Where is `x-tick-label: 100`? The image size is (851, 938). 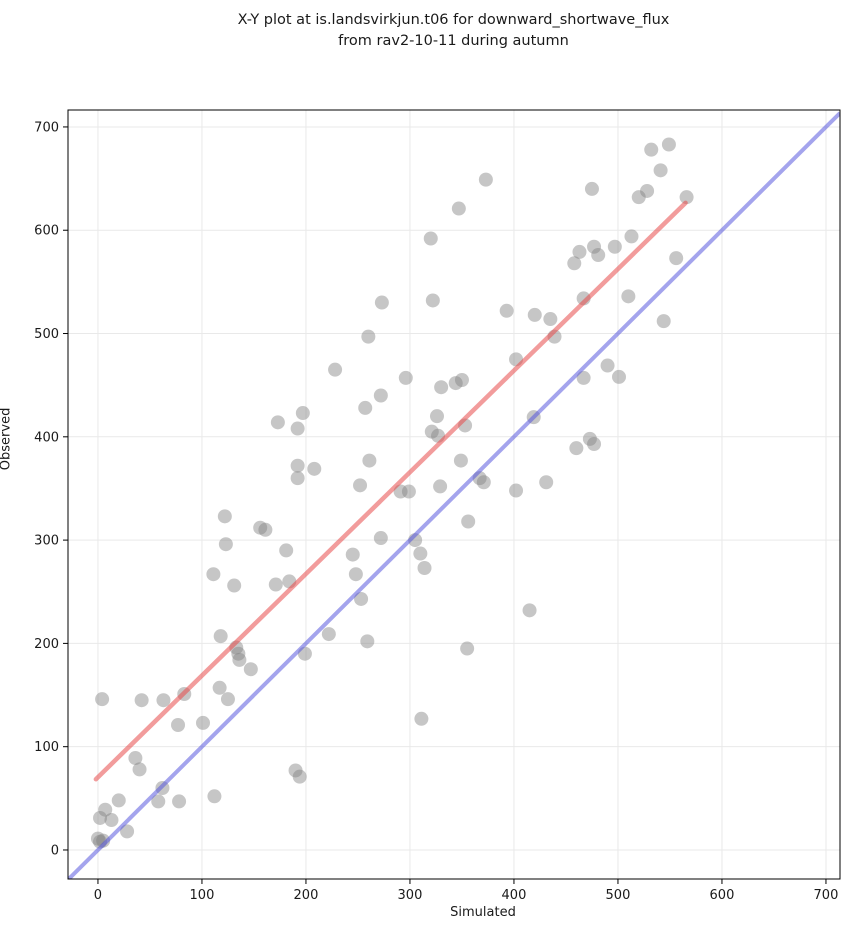
x-tick-label: 100 is located at coordinates (202, 895).